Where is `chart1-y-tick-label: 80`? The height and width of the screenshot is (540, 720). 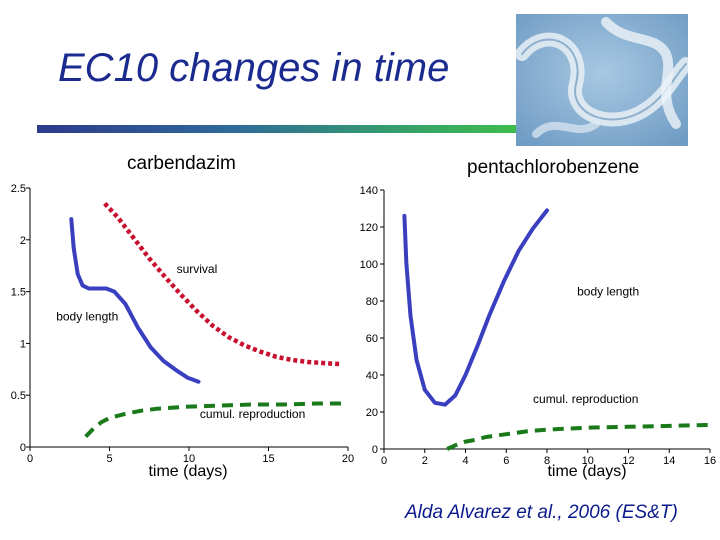
chart1-y-tick-label: 80 is located at coordinates (372, 302).